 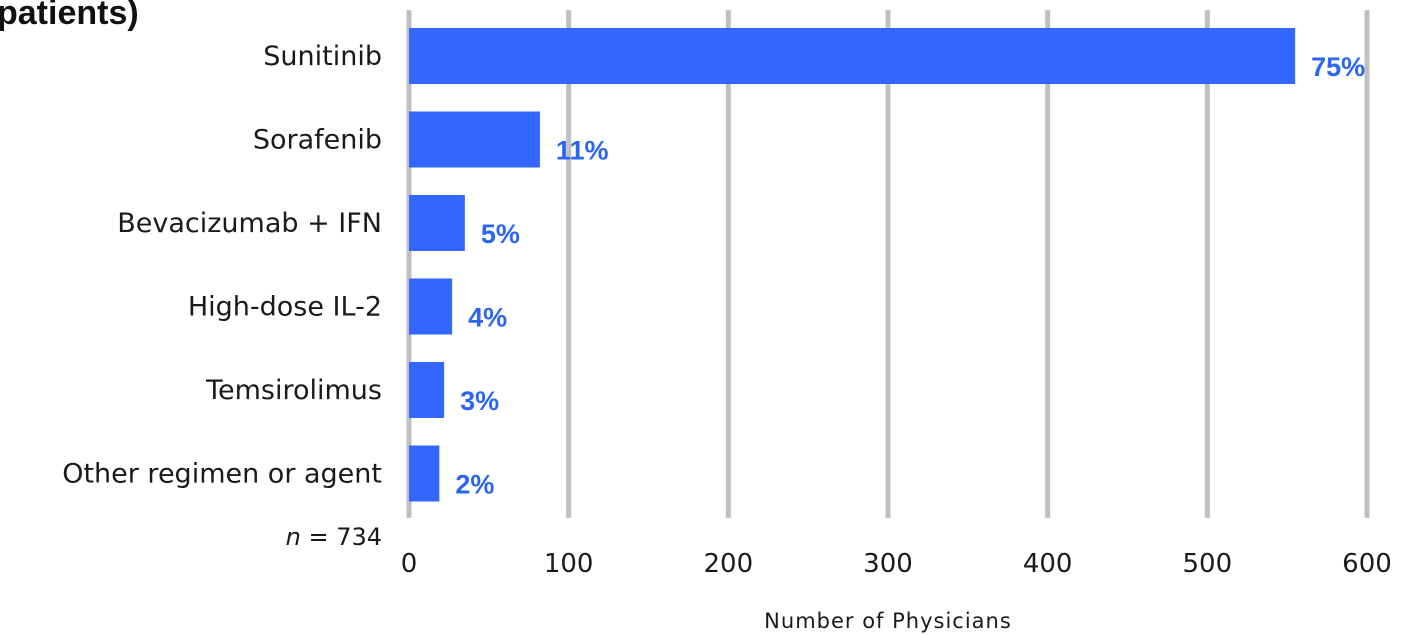 What do you see at coordinates (409, 564) in the screenshot?
I see `x-tick-label: 0` at bounding box center [409, 564].